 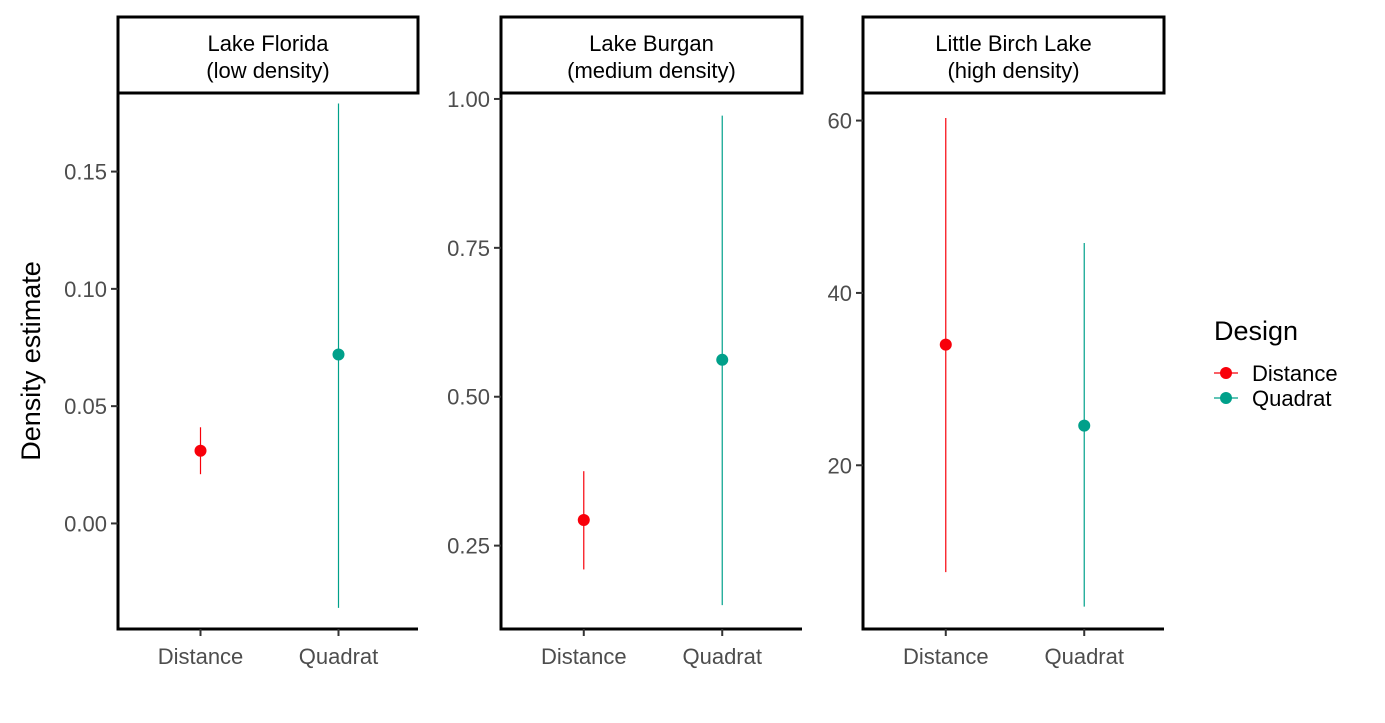 I want to click on facet-title-line2: (high density), so click(x=1013, y=70).